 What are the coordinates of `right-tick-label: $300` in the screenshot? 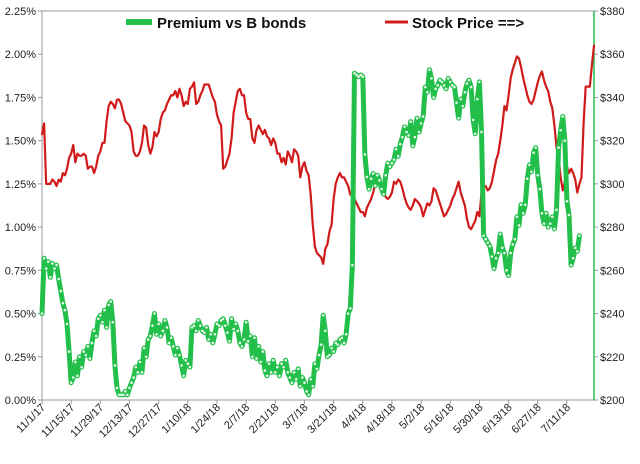 It's located at (612, 185).